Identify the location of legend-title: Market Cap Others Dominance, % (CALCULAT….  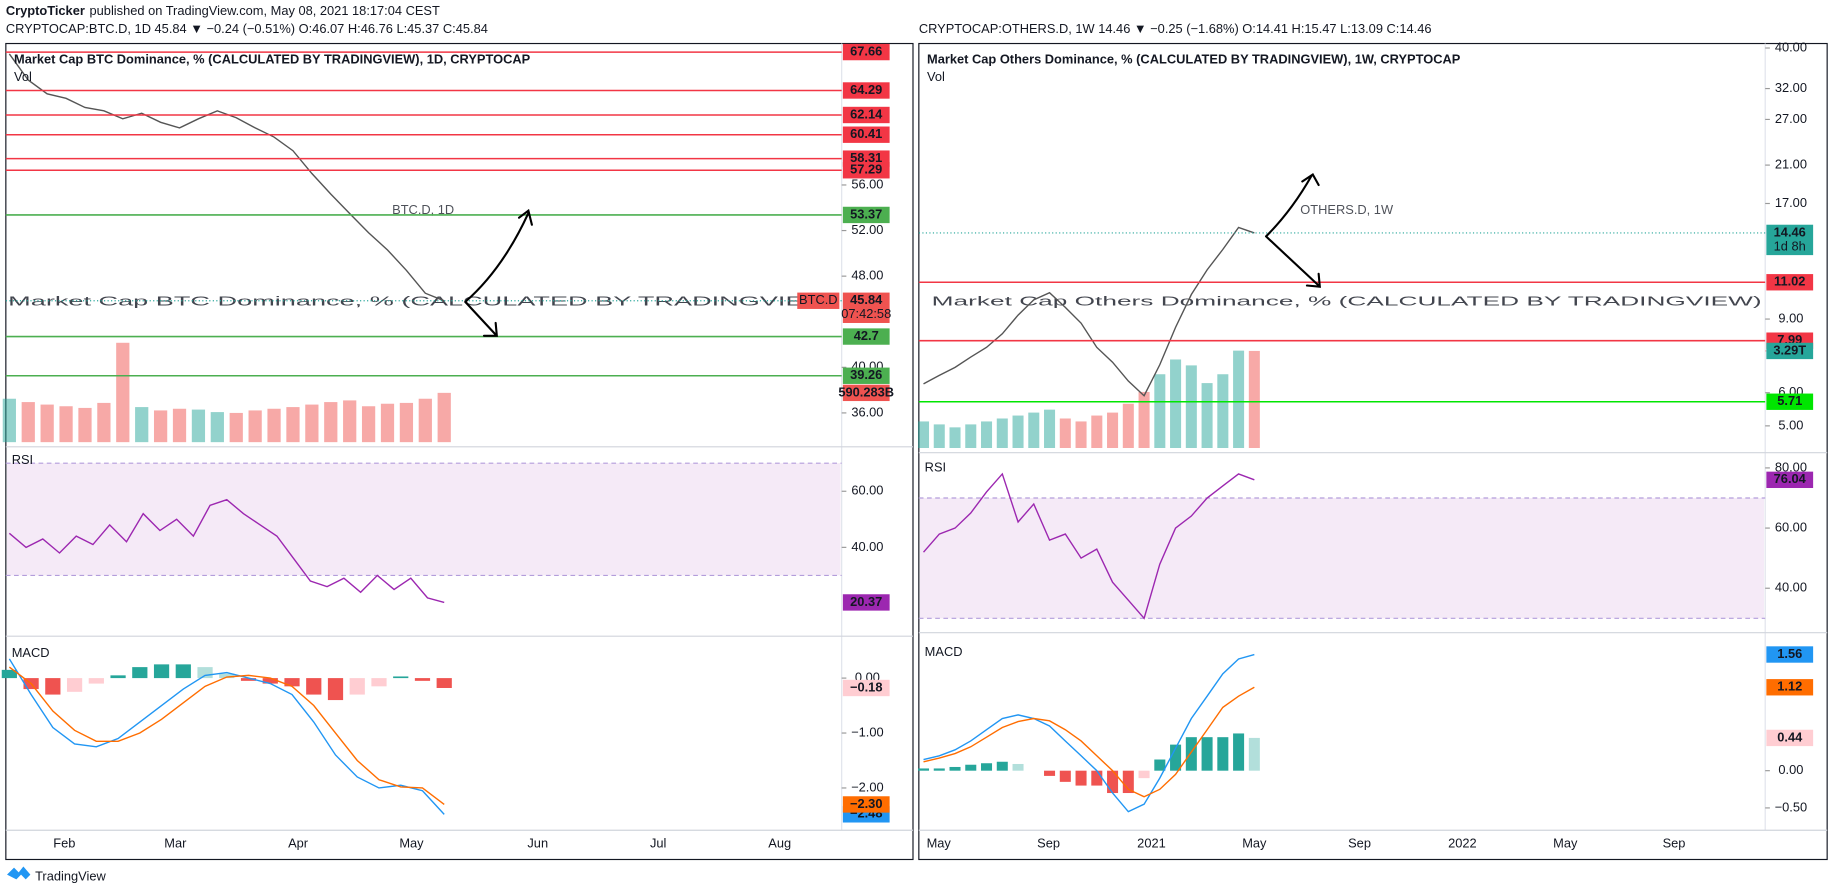
(1194, 58).